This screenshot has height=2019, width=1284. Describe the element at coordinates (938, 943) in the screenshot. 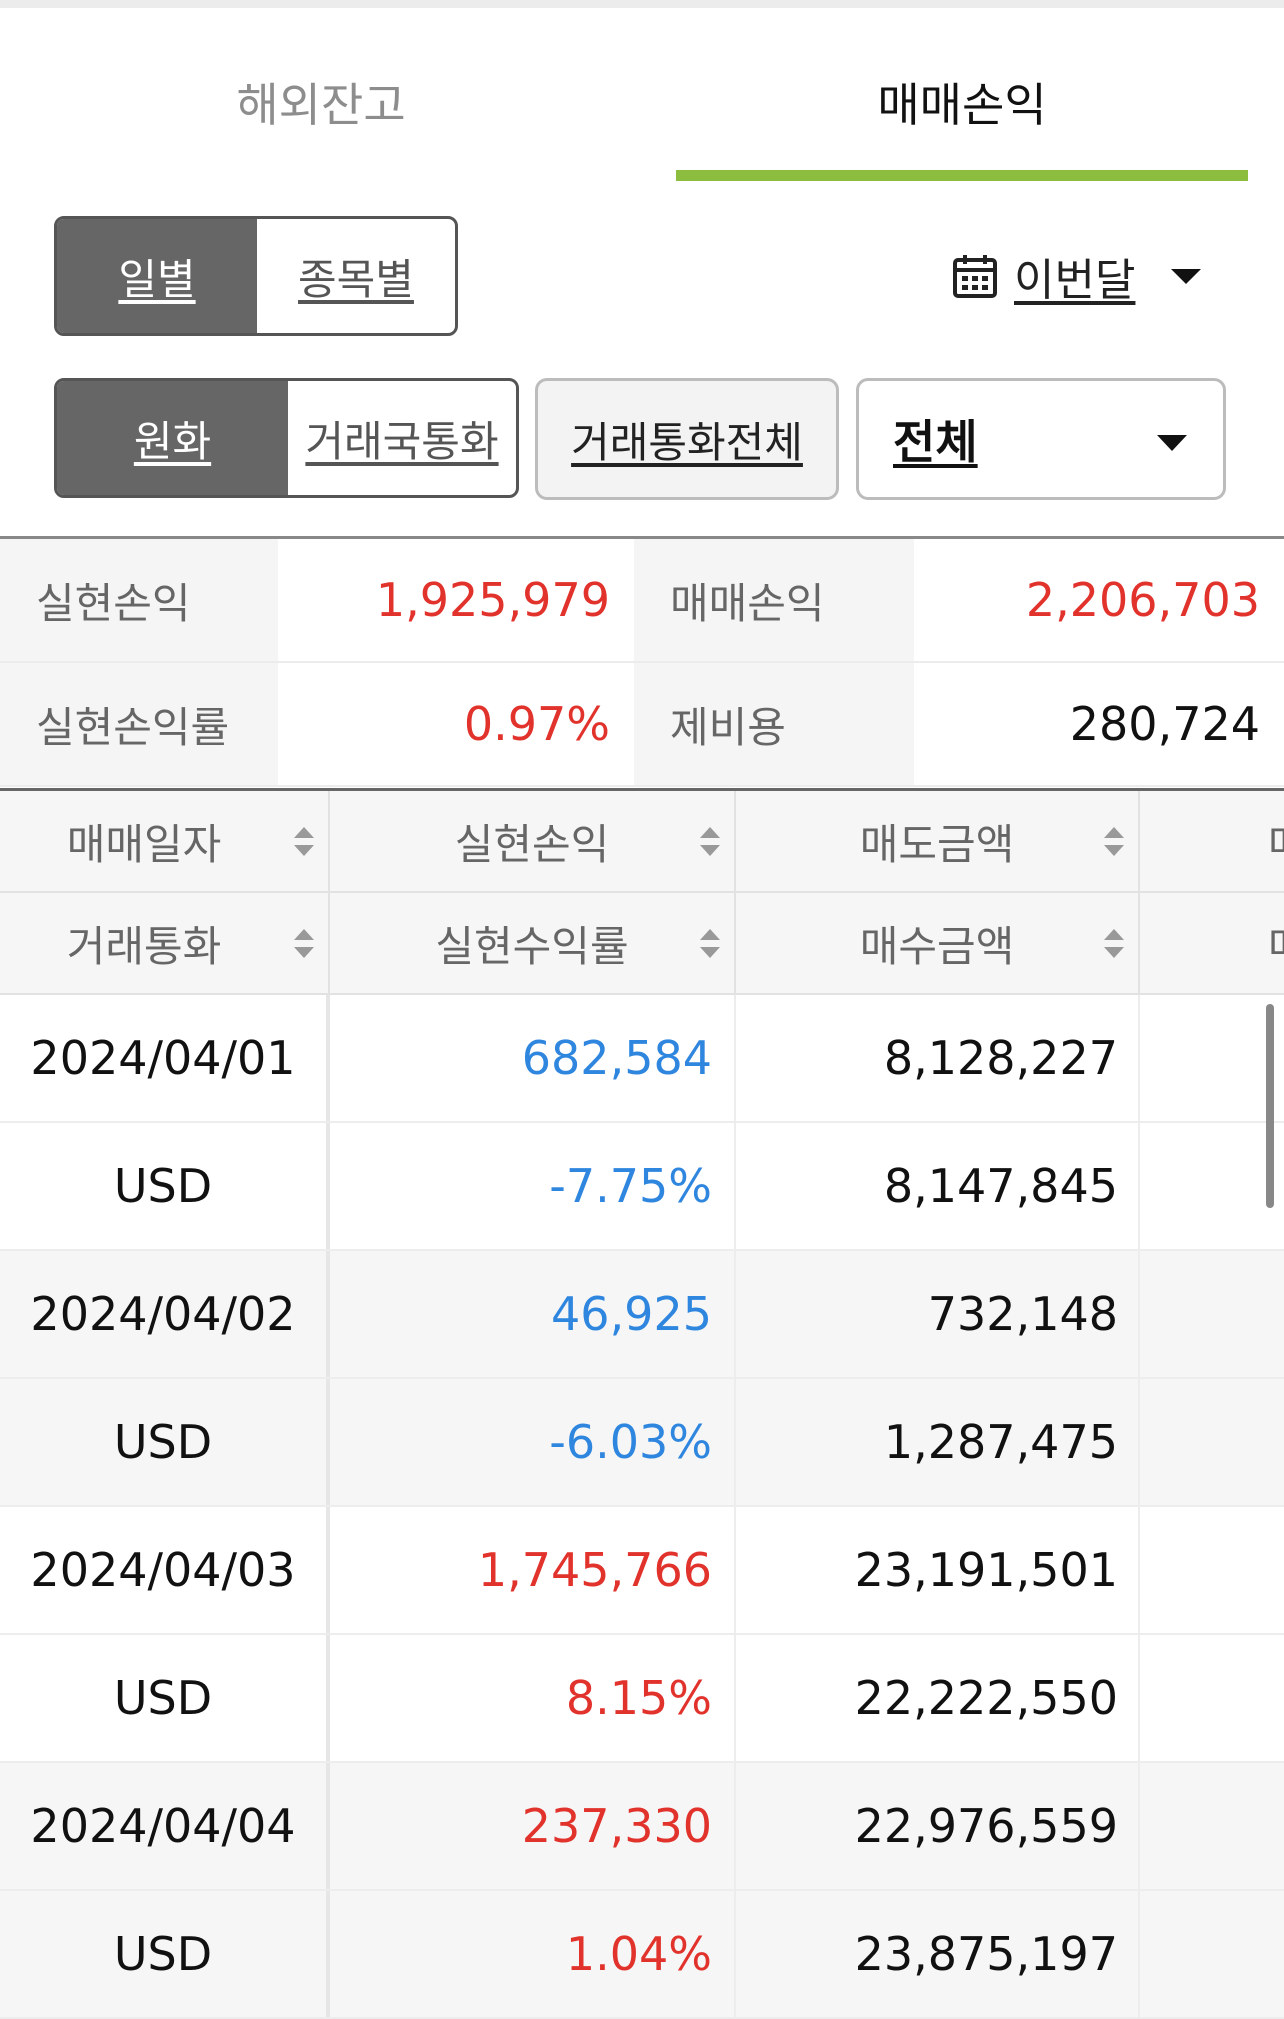

I see `header-buy-amount: 매수금액` at that location.